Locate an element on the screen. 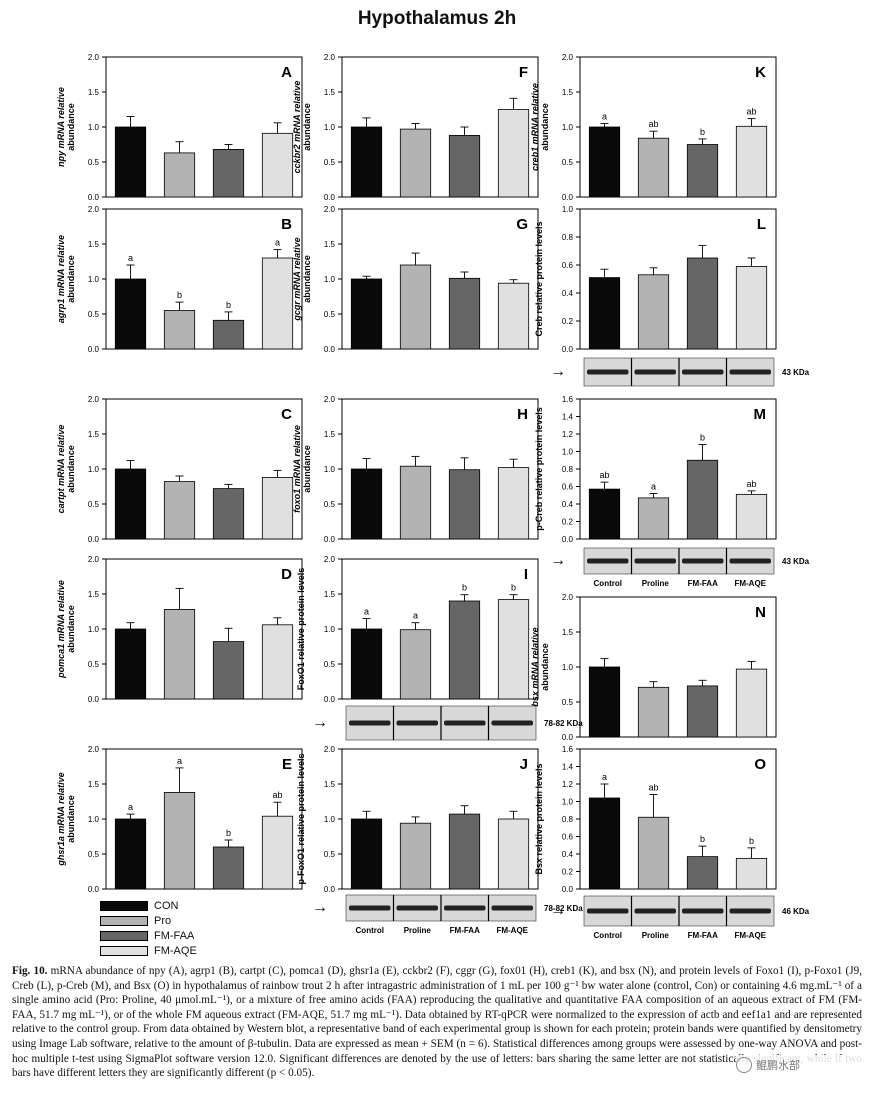 The width and height of the screenshot is (874, 1108). panel-letter: J is located at coordinates (524, 764).